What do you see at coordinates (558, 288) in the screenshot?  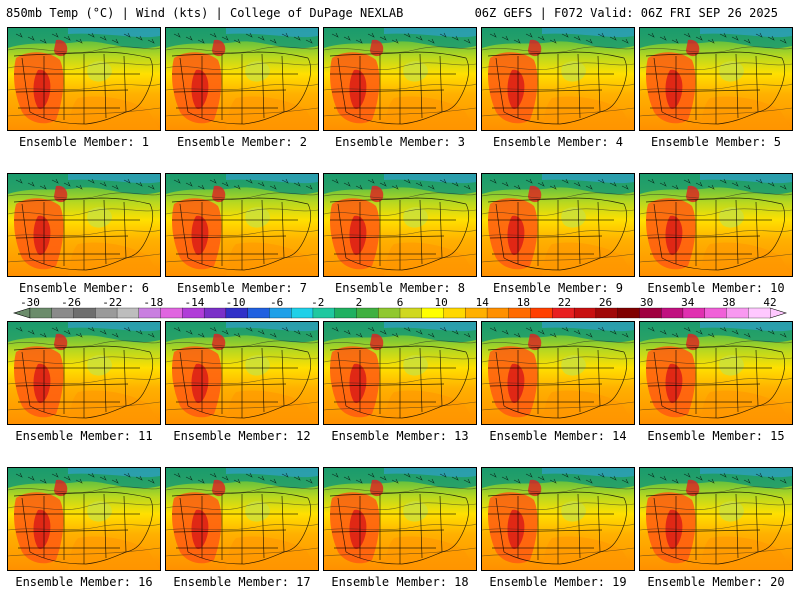 I see `ensemble-member-label: Ensemble Member: 9` at bounding box center [558, 288].